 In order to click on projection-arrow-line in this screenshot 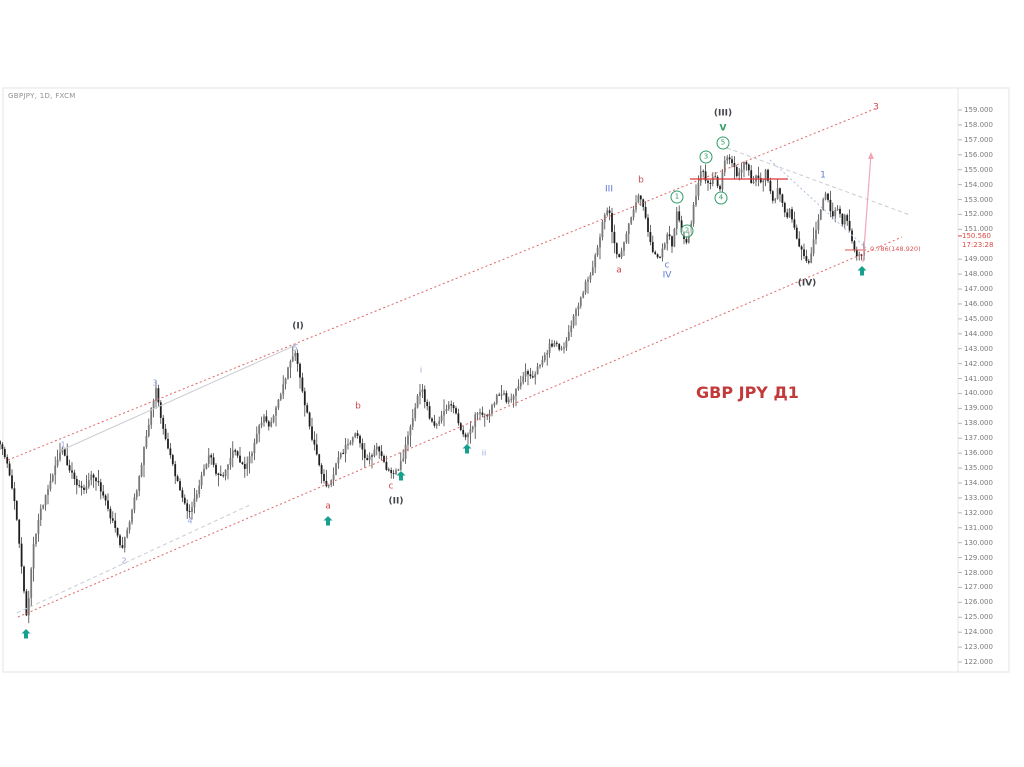, I will do `click(867, 208)`.